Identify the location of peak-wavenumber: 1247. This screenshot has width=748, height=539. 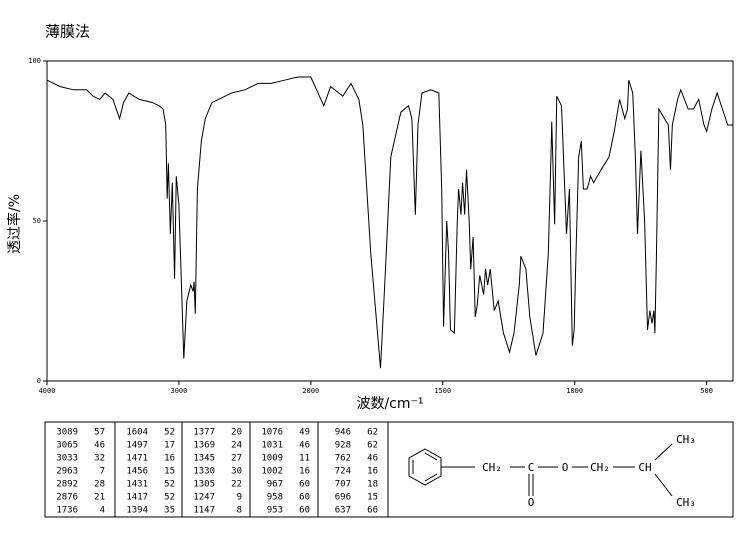
(204, 498).